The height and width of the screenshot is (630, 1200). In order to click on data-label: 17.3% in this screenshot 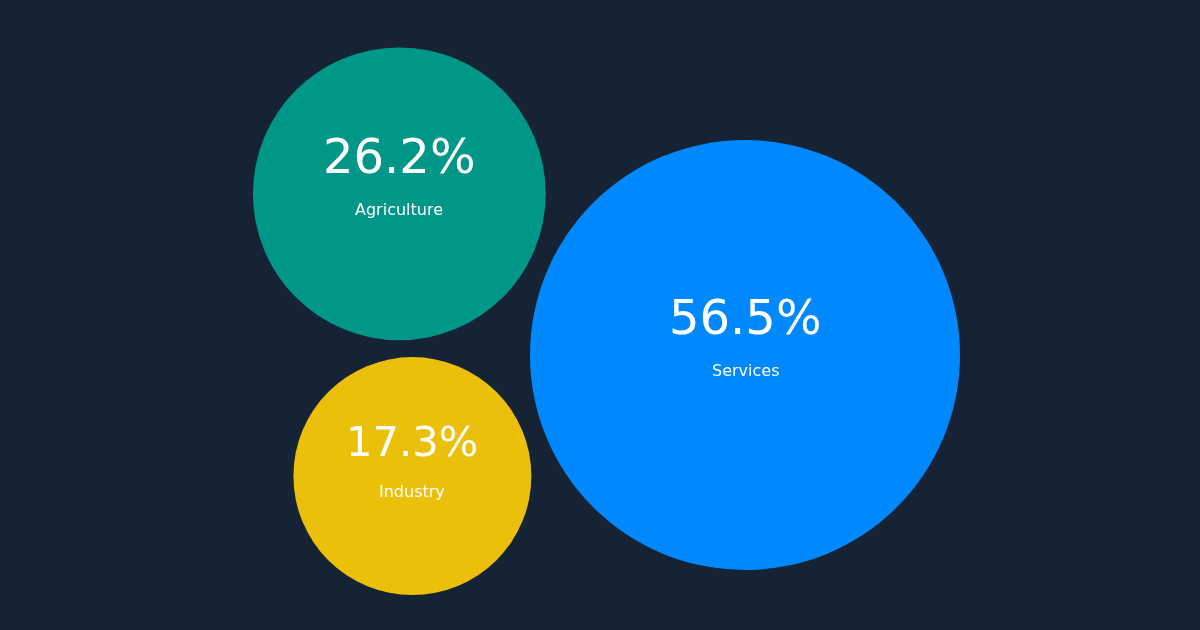, I will do `click(412, 441)`.